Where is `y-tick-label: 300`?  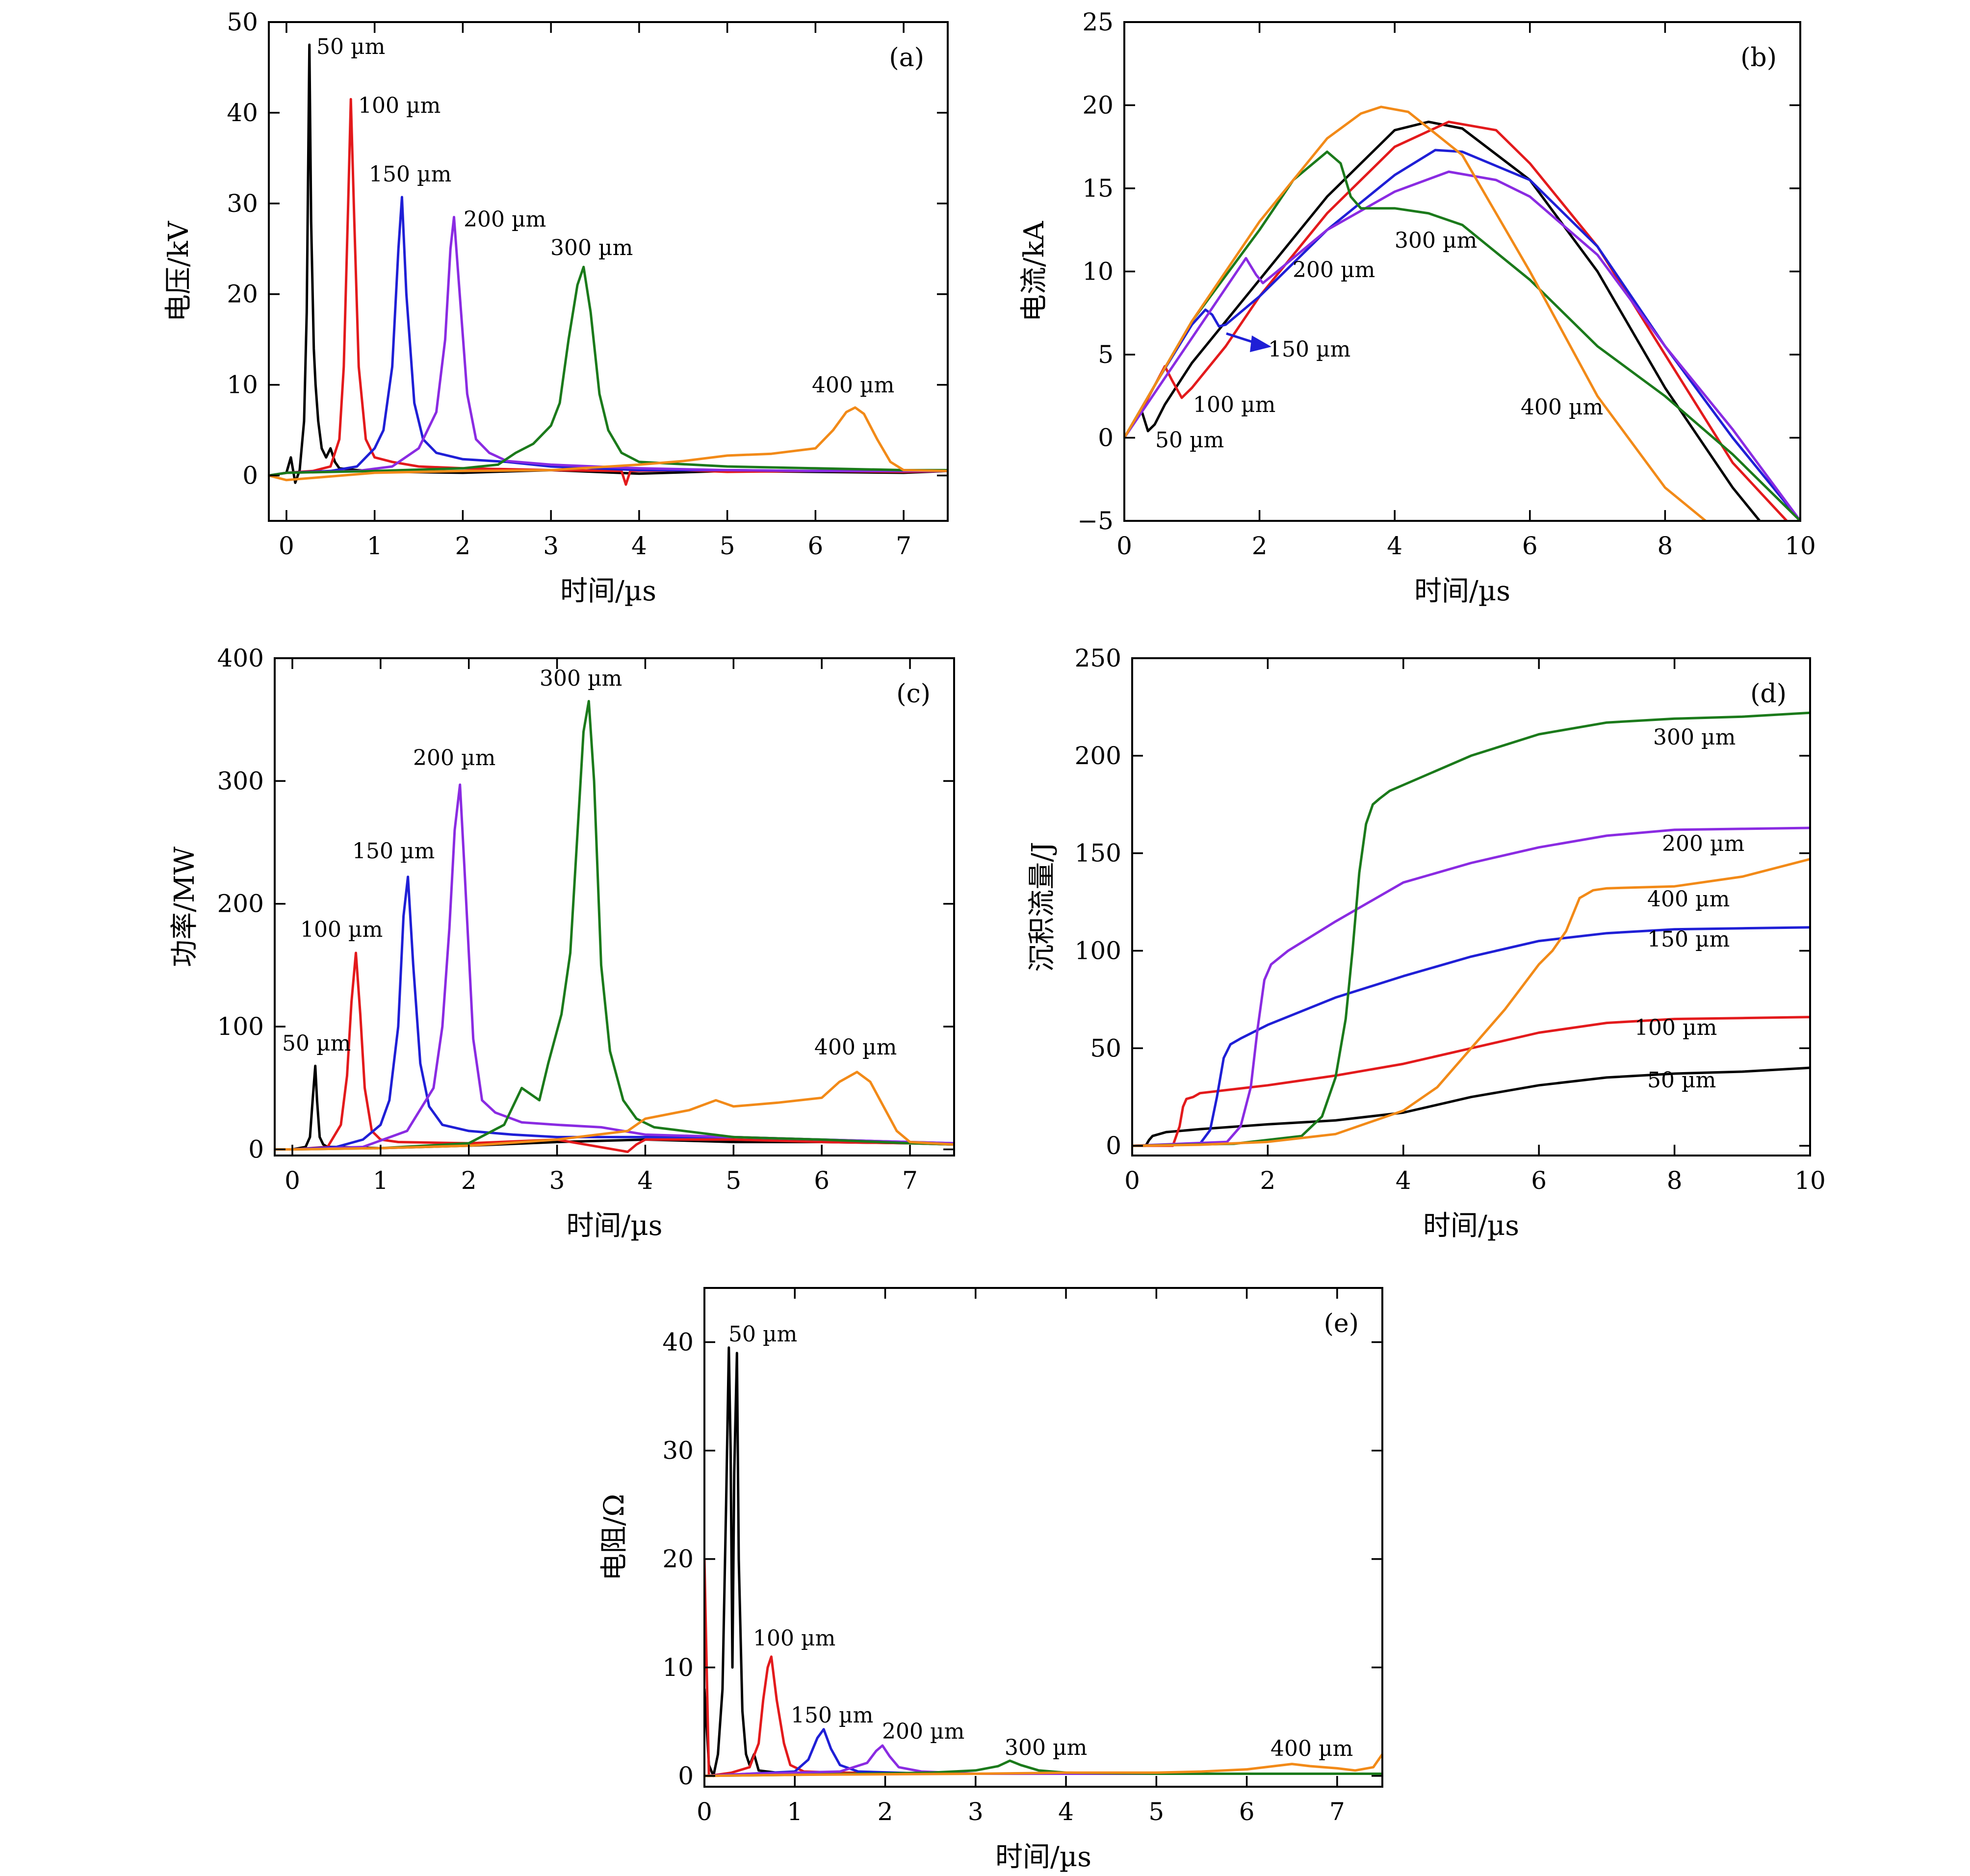 y-tick-label: 300 is located at coordinates (240, 781).